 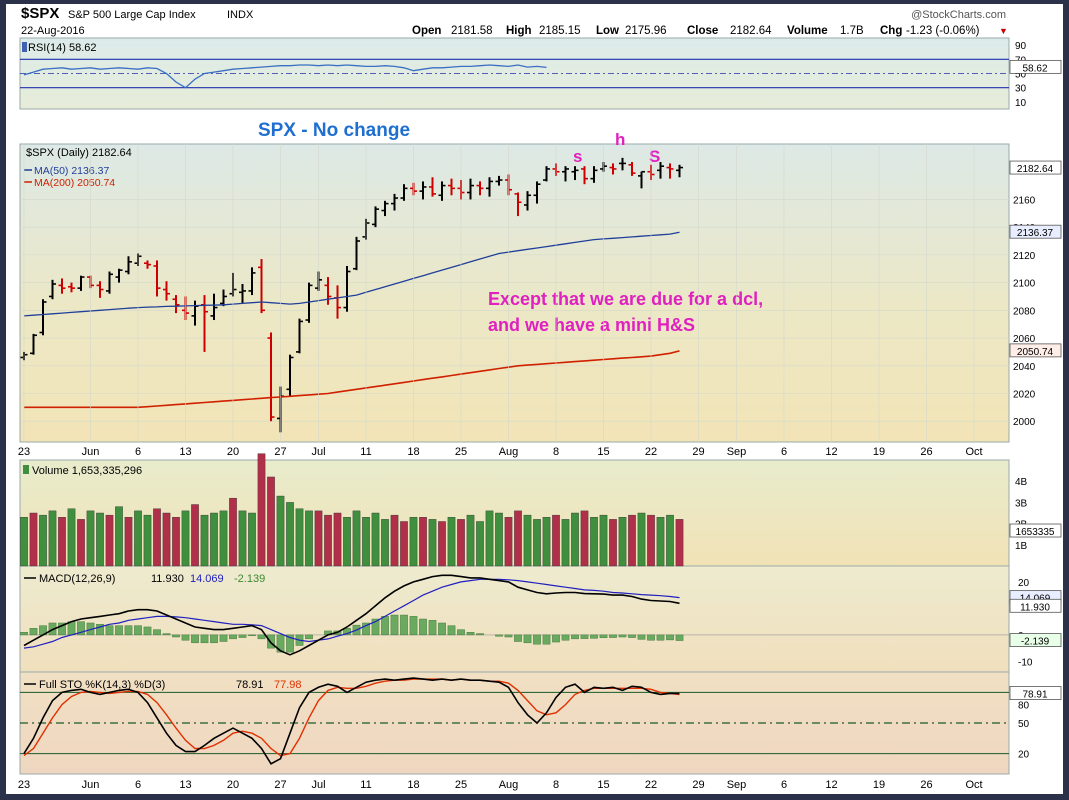 I want to click on right-shoulder-marker: S, so click(x=654, y=156).